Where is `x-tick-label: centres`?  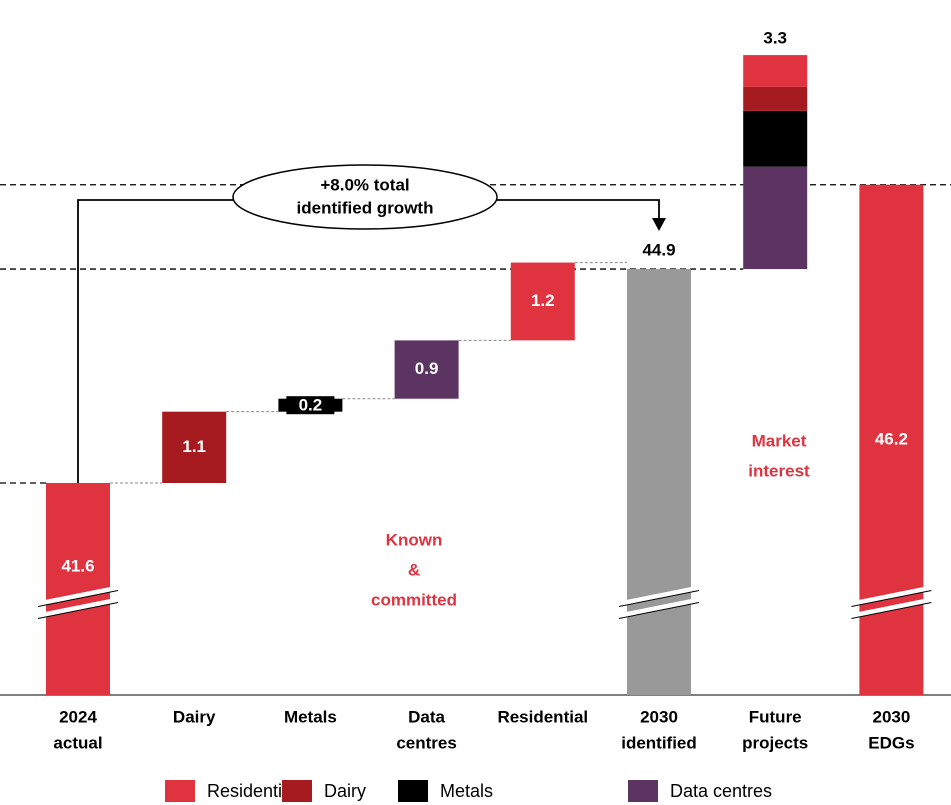 x-tick-label: centres is located at coordinates (426, 742).